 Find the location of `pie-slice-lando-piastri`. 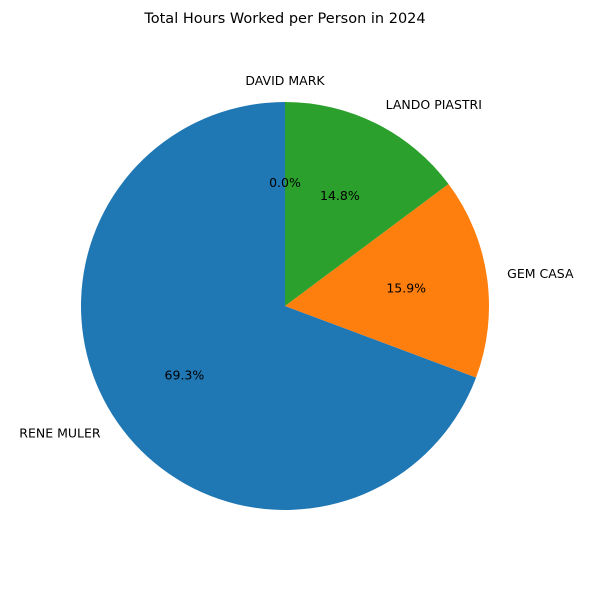

pie-slice-lando-piastri is located at coordinates (367, 204).